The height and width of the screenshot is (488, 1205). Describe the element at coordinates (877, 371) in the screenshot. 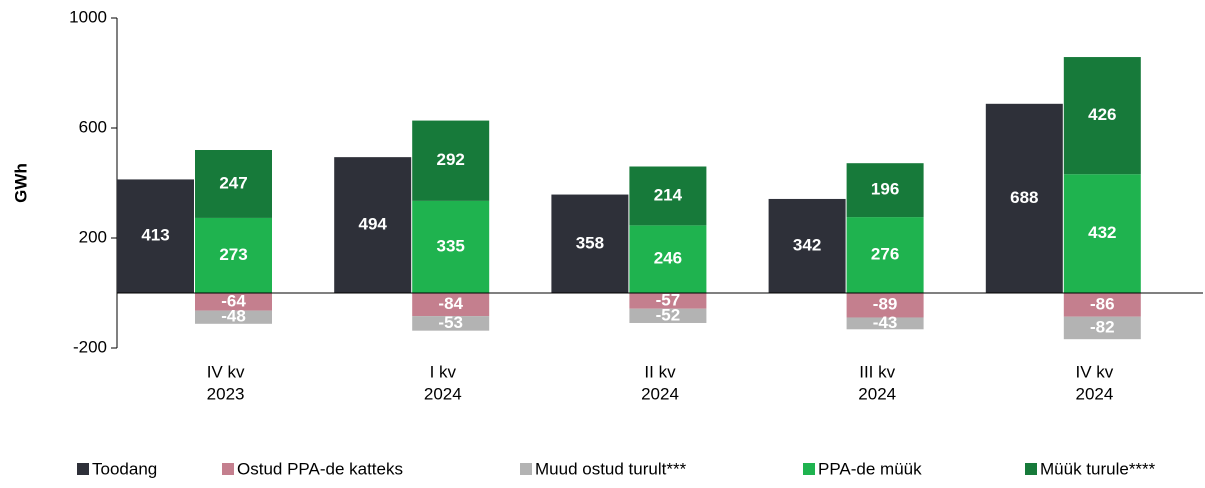

I see `x-tick-label: III kv` at that location.